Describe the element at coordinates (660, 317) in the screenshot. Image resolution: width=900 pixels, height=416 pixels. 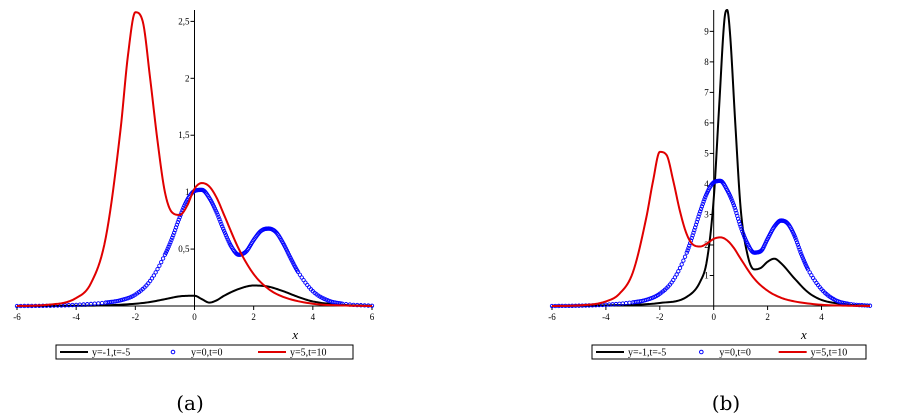
I see `x-tick-label: -2` at that location.